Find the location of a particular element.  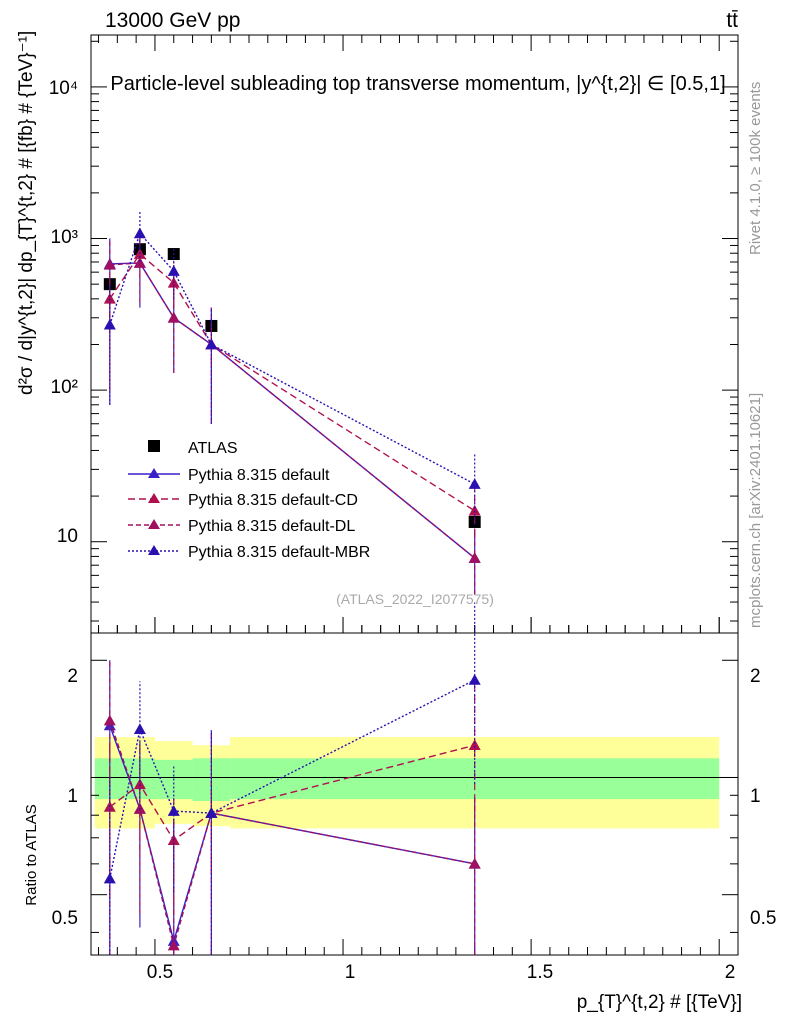

y-tick-label-10000: 10⁴ is located at coordinates (63, 88).